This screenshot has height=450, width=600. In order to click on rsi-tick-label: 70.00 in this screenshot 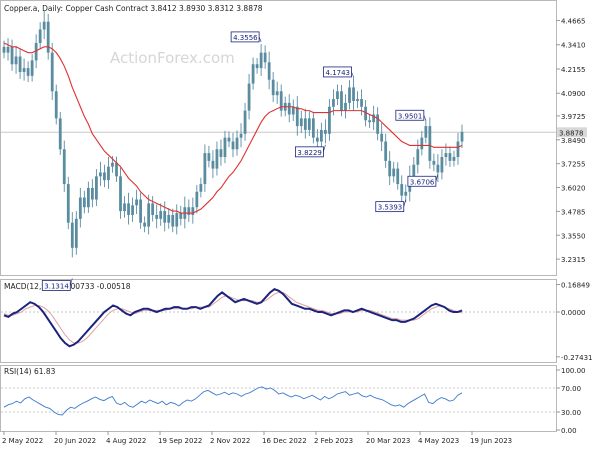, I will do `click(571, 389)`.